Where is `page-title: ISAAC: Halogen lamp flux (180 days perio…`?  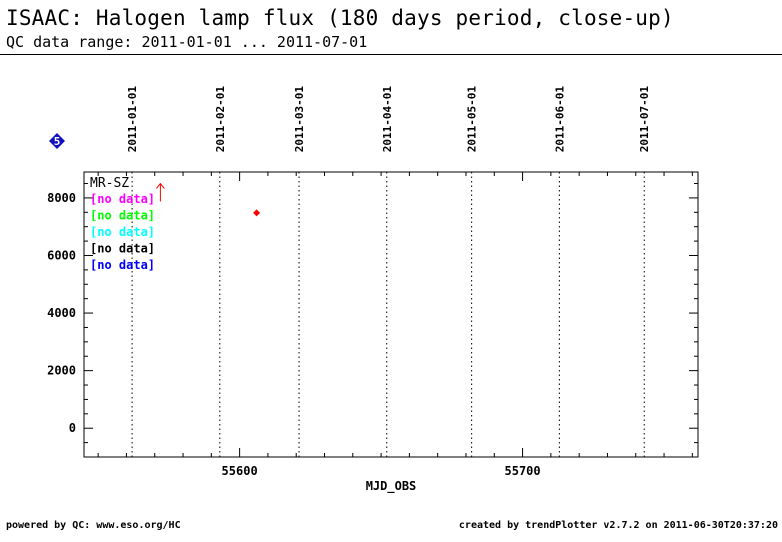 page-title: ISAAC: Halogen lamp flux (180 days perio… is located at coordinates (340, 18).